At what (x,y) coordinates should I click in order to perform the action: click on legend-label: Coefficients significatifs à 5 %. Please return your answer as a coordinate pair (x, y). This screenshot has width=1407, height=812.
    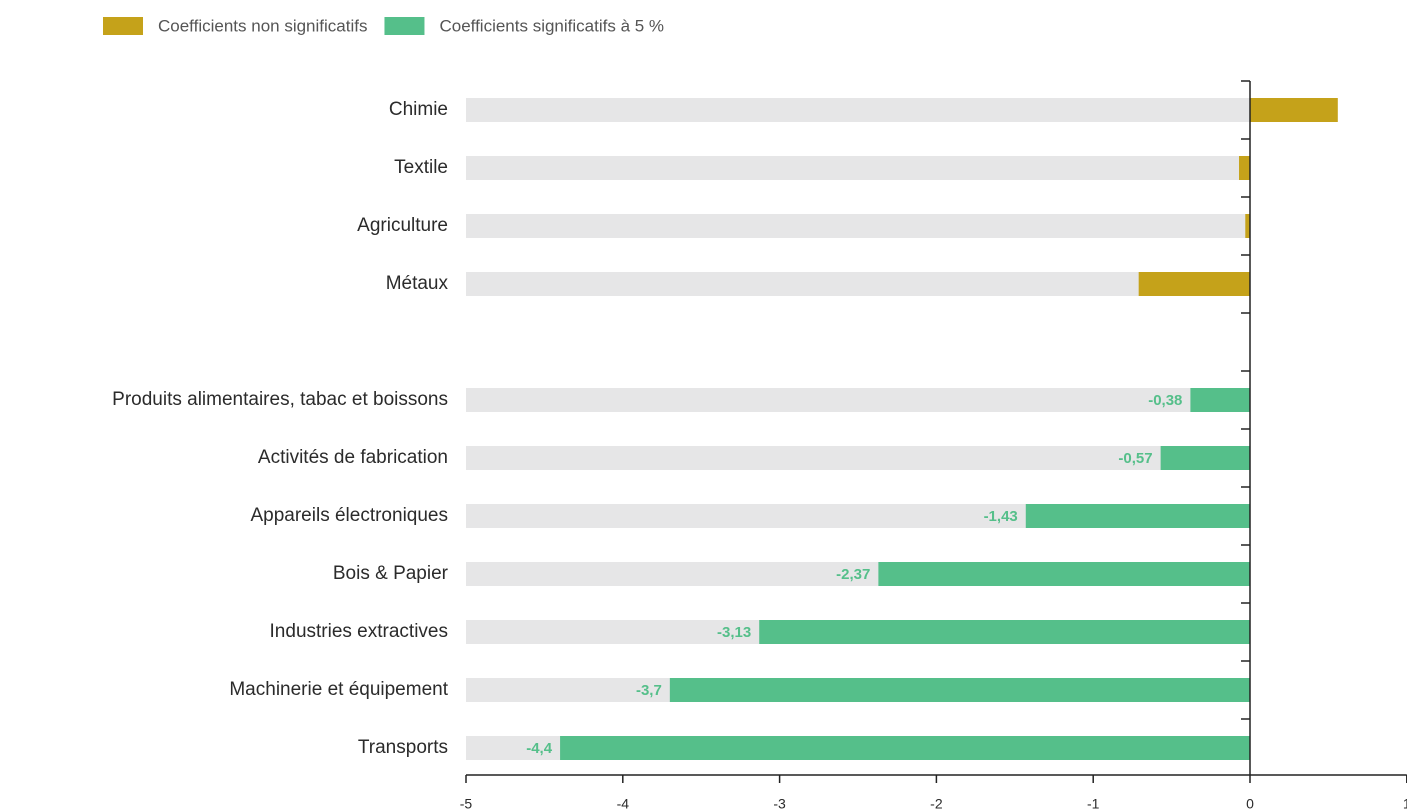
    Looking at the image, I should click on (551, 25).